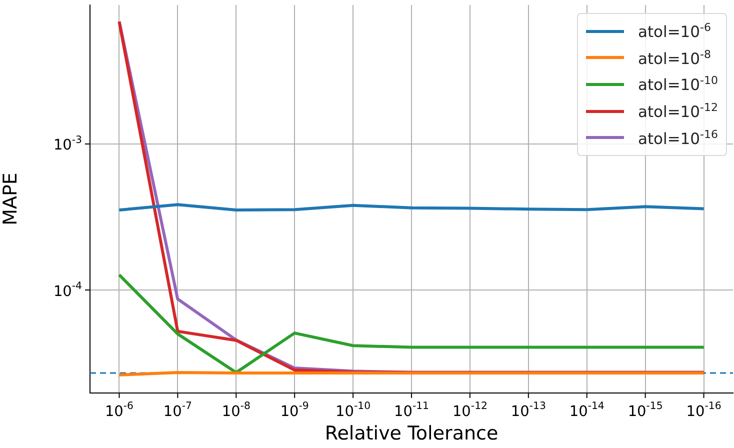 This screenshot has width=734, height=448. Describe the element at coordinates (678, 138) in the screenshot. I see `legend-label: atol=10$^{-16}$` at that location.